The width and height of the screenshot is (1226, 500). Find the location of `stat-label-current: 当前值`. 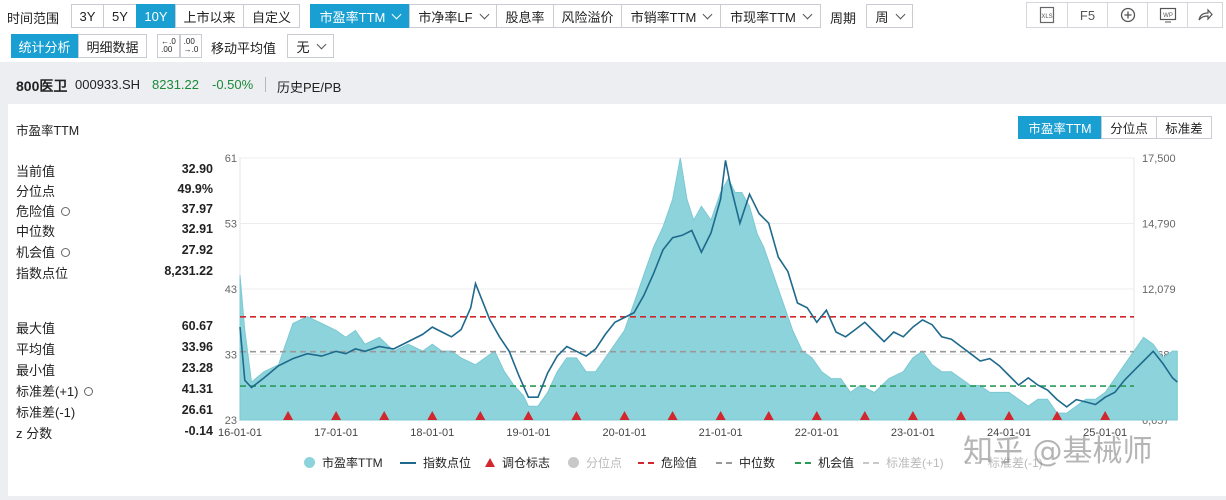

stat-label-current: 当前值 is located at coordinates (36, 171).